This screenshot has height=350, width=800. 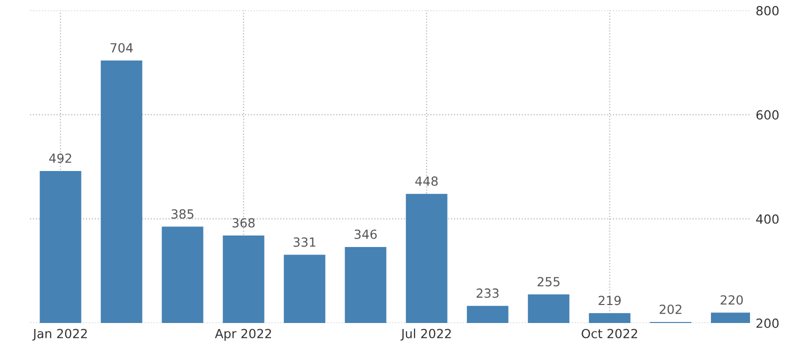 What do you see at coordinates (59, 334) in the screenshot?
I see `x-tick-label: Jan 2022` at bounding box center [59, 334].